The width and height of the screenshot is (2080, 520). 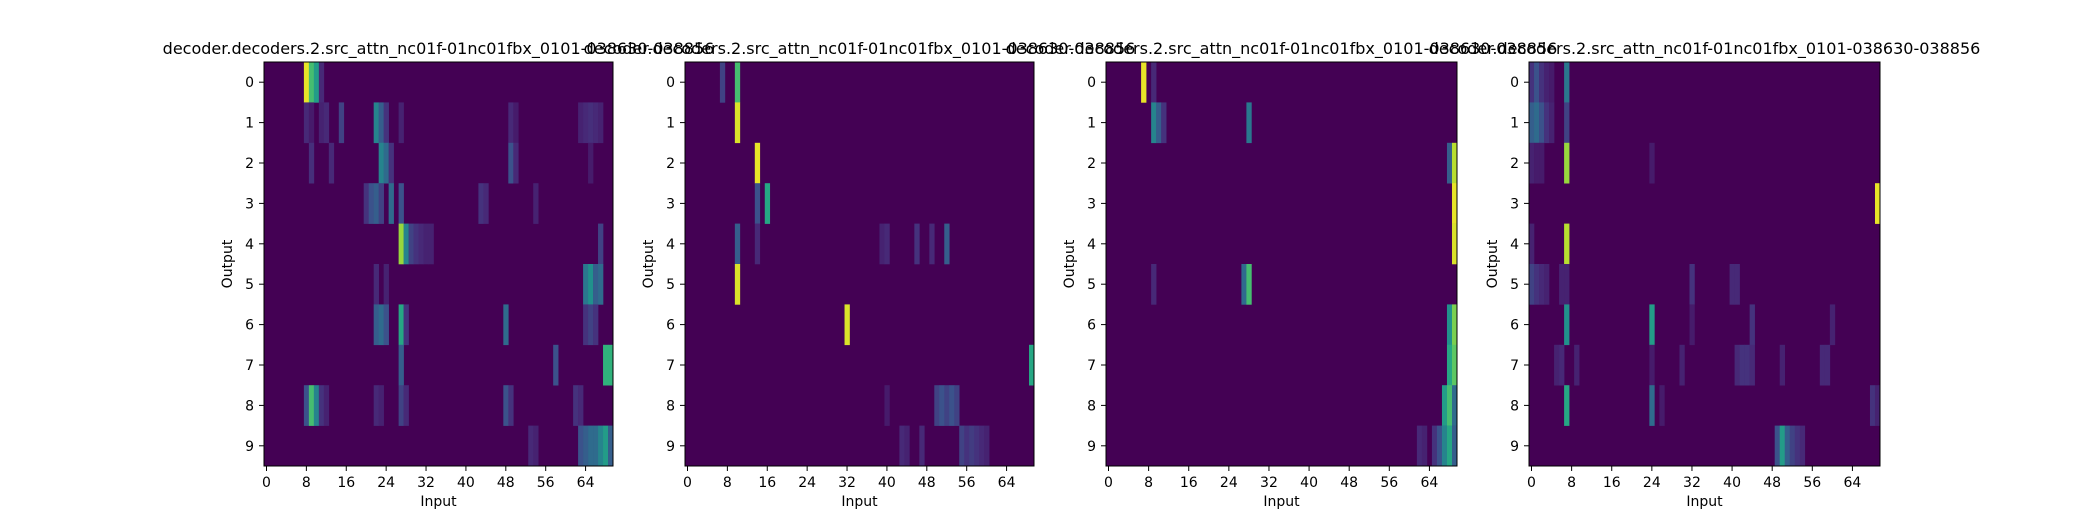 I want to click on x-tick-label: 40, so click(x=887, y=483).